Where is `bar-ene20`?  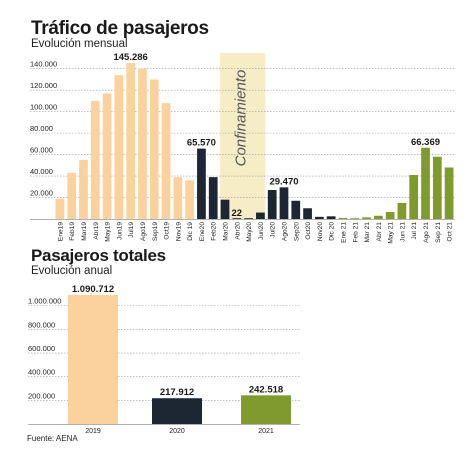 bar-ene20 is located at coordinates (201, 183).